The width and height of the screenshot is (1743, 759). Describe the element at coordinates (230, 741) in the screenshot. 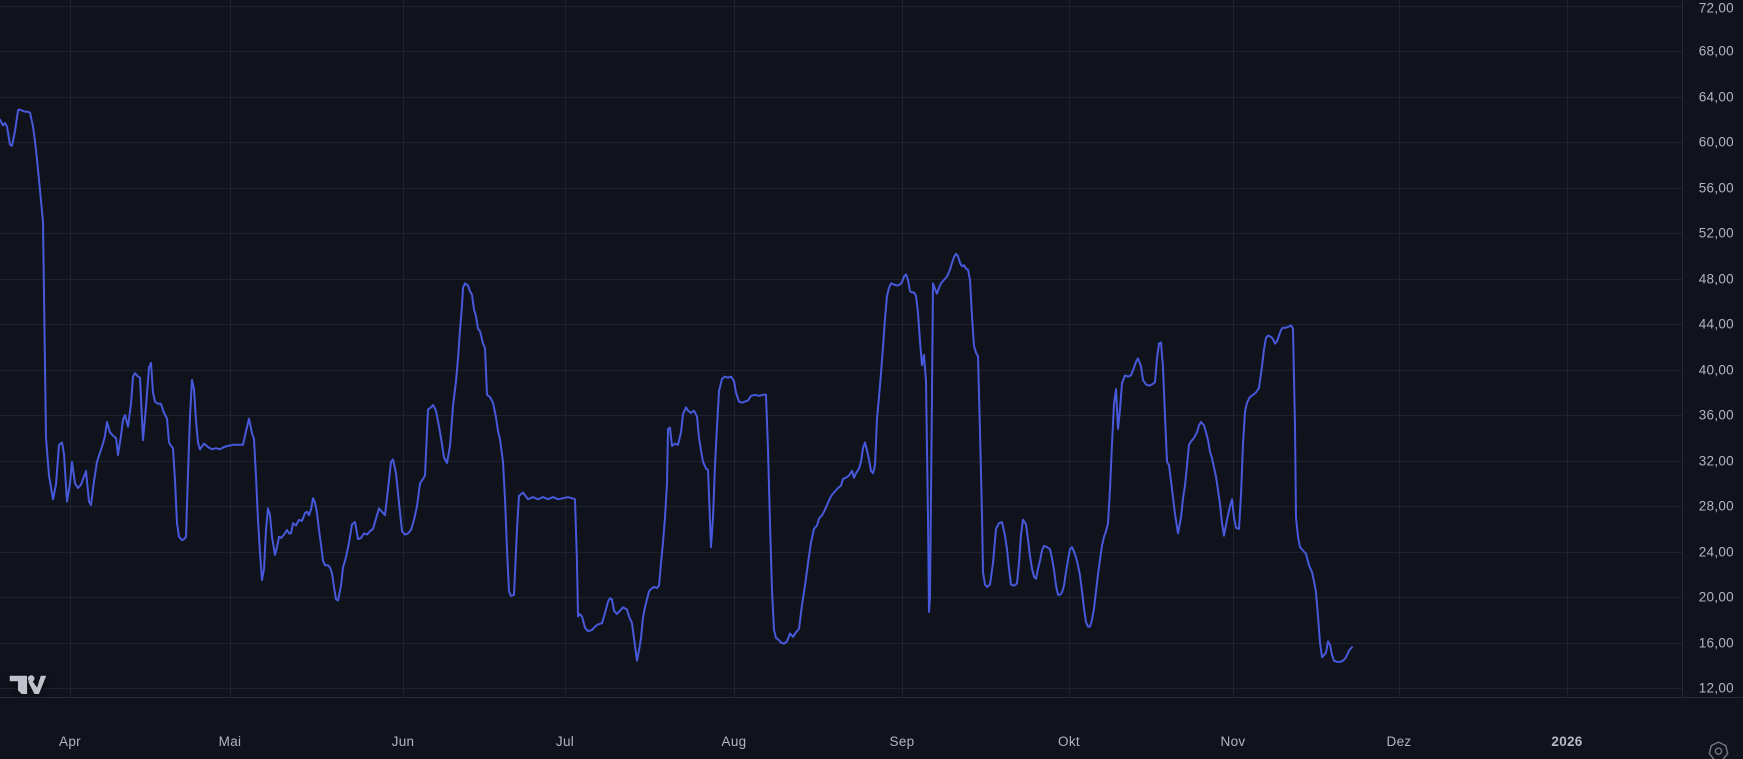

I see `time-axis-label: Mai` at that location.